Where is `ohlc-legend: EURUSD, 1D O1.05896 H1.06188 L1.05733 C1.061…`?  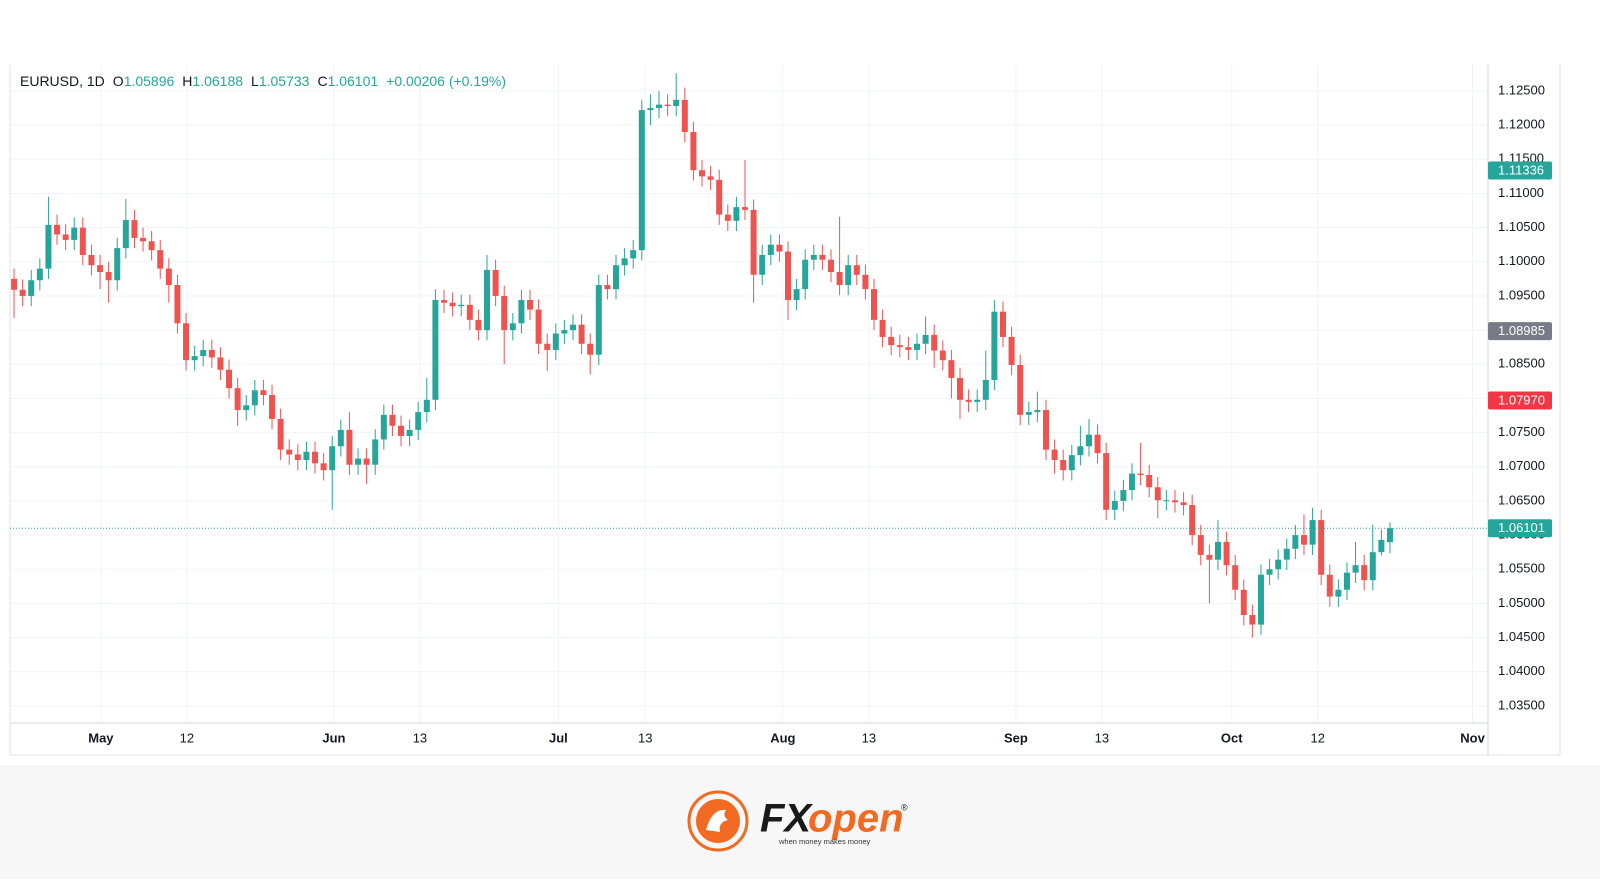 ohlc-legend: EURUSD, 1D O1.05896 H1.06188 L1.05733 C1.061… is located at coordinates (263, 81).